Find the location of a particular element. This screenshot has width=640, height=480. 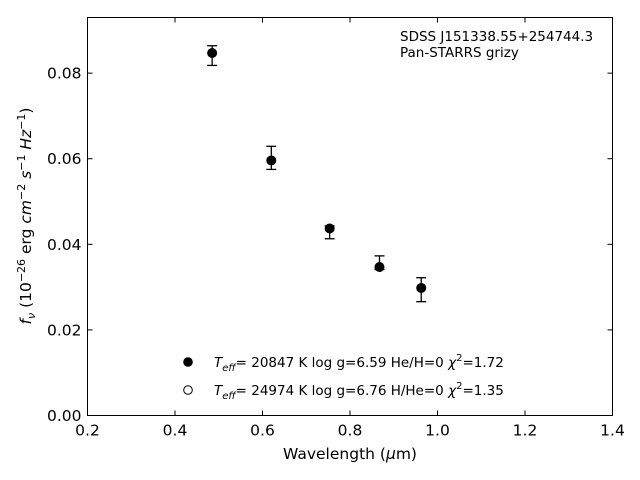

x-tick-label: 1.0 is located at coordinates (437, 431).